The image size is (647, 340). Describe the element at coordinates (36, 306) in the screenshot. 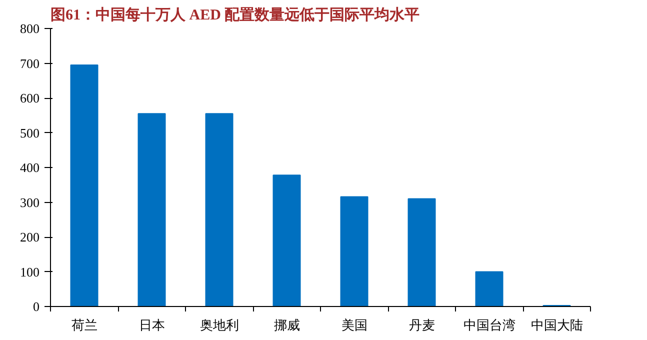

I see `y-tick-label: 0` at that location.